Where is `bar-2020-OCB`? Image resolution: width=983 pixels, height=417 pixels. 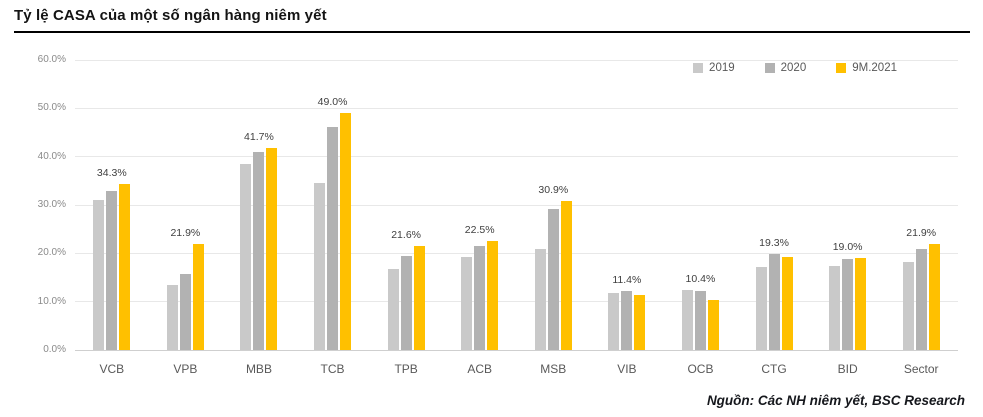
bar-2020-OCB is located at coordinates (700, 320).